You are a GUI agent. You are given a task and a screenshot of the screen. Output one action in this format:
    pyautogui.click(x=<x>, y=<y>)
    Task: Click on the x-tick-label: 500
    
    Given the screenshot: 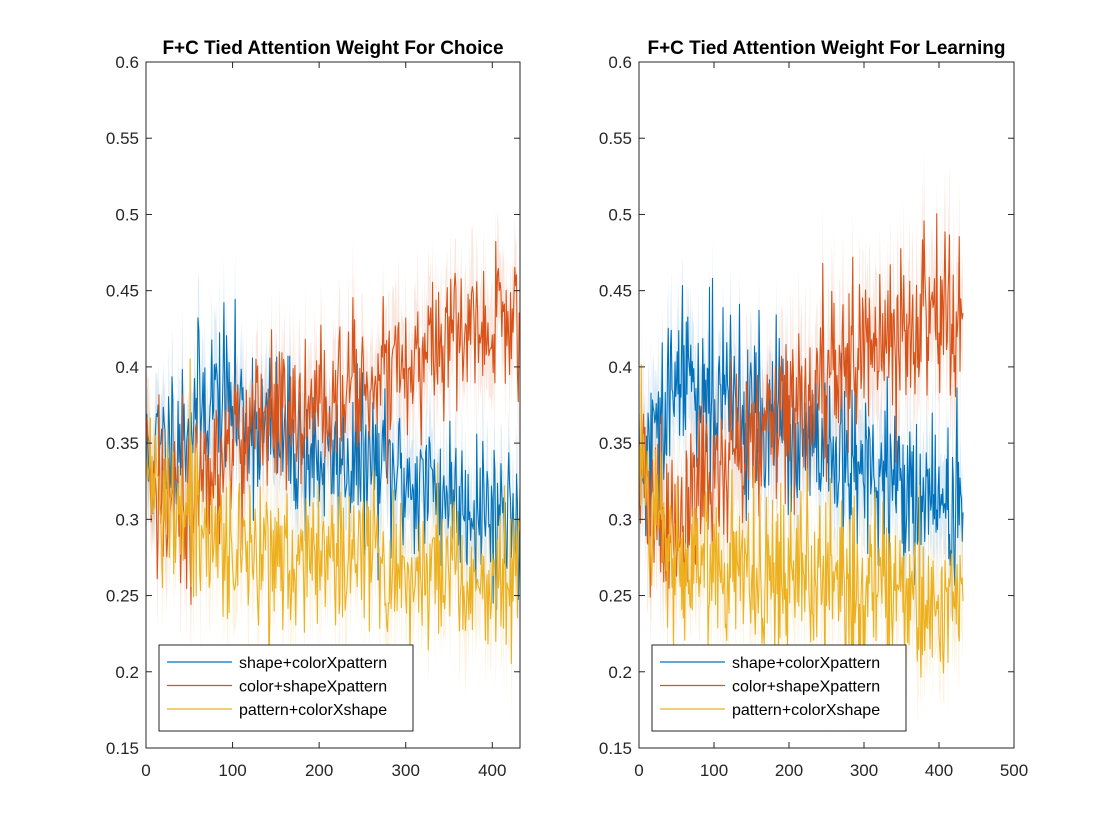 What is the action you would take?
    pyautogui.click(x=1014, y=770)
    